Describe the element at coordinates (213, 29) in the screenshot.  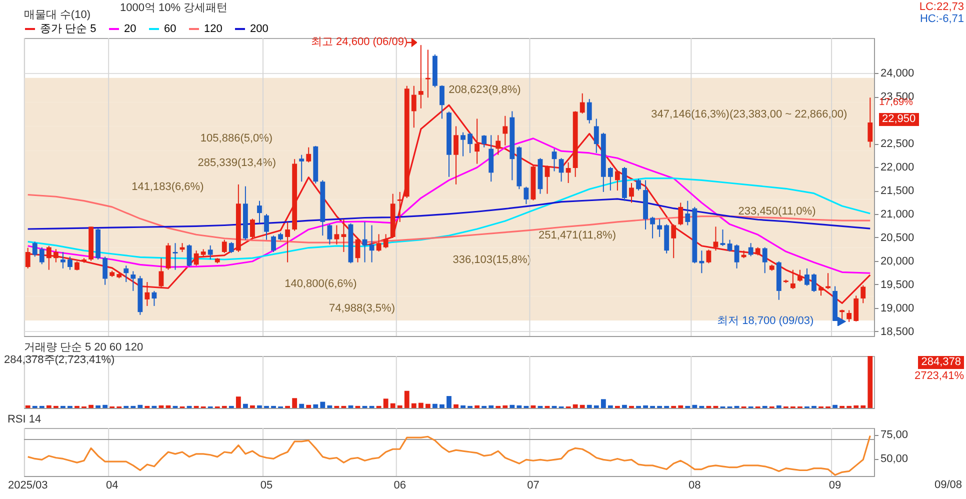
I see `legend-label: 120` at that location.